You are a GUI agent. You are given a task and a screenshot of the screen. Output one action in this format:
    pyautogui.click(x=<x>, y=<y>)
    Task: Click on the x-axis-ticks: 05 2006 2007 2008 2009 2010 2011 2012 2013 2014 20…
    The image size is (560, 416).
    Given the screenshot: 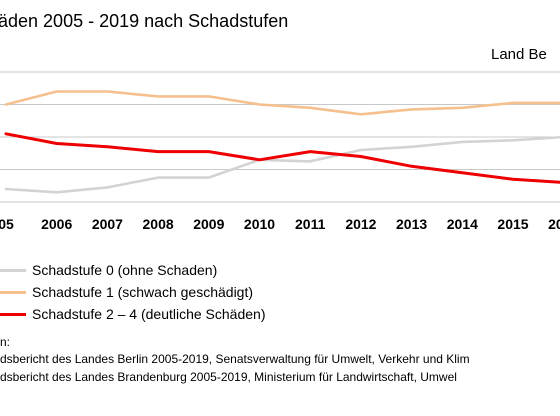 What is the action you would take?
    pyautogui.click(x=280, y=224)
    